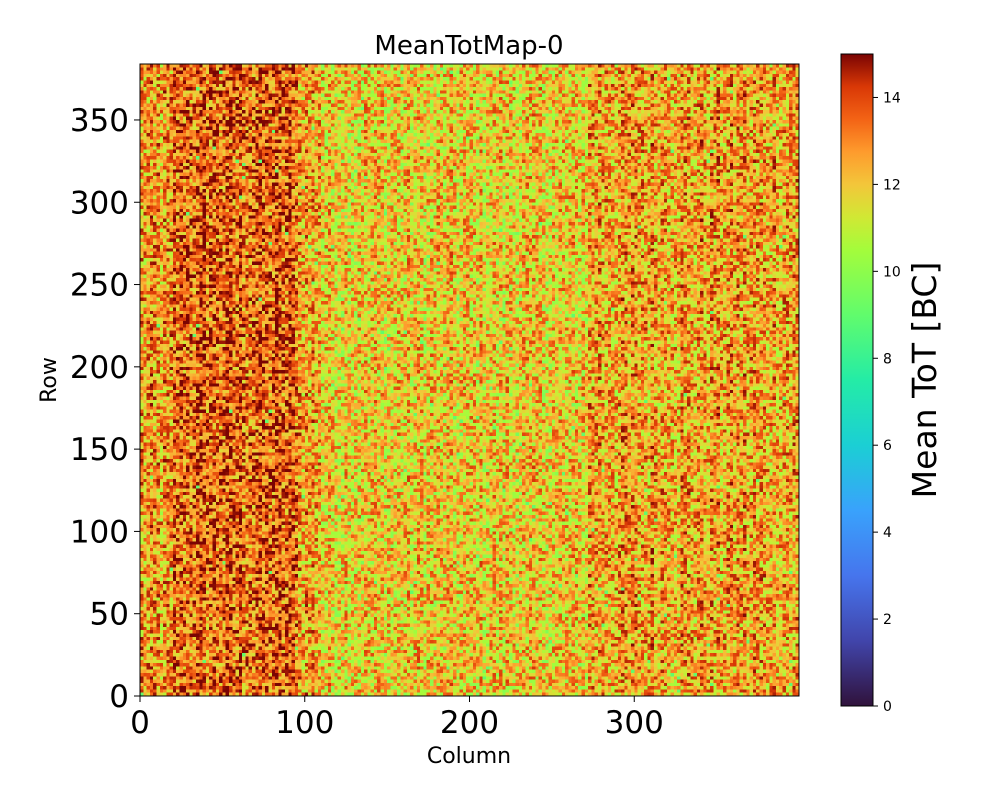  Describe the element at coordinates (892, 272) in the screenshot. I see `colorbar-tick-label: 10` at that location.